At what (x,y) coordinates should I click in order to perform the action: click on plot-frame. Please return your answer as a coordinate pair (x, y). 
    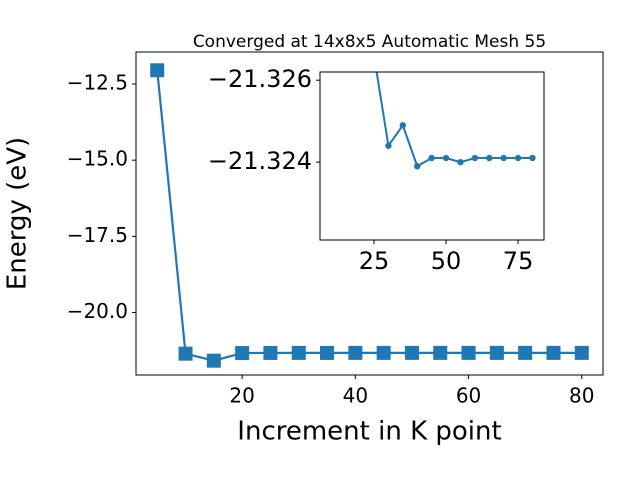
    Looking at the image, I should click on (432, 156).